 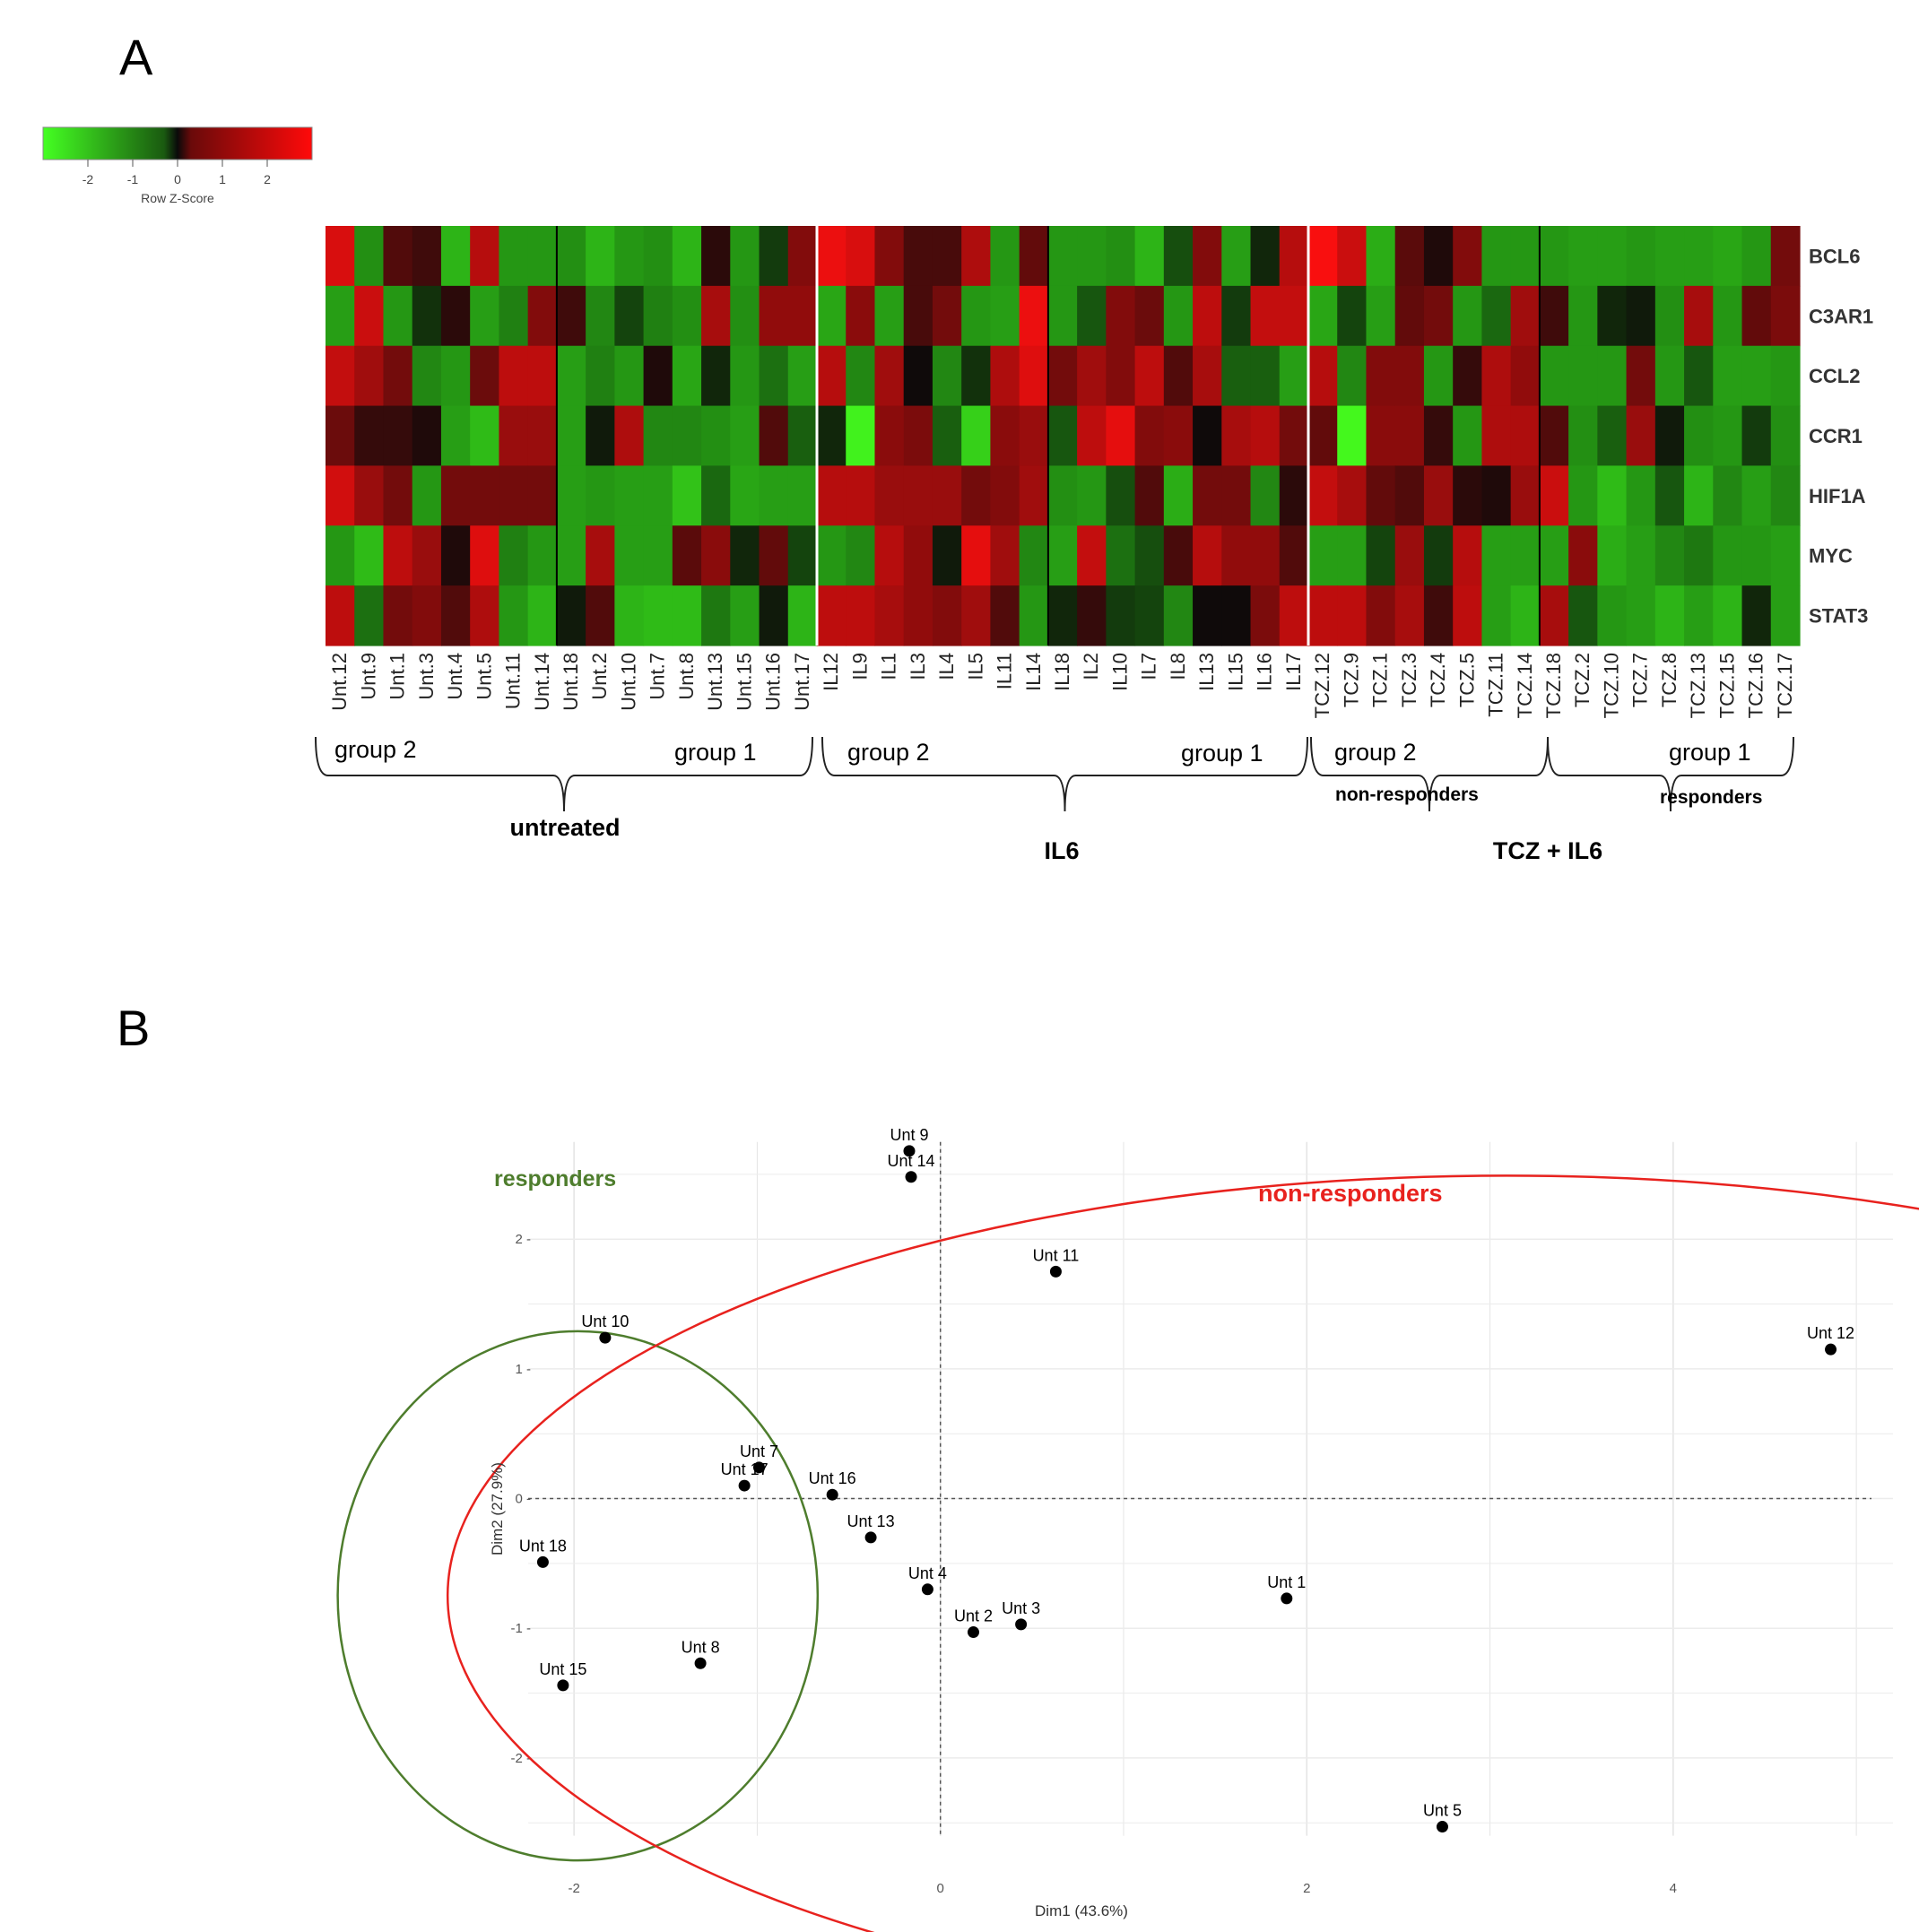 I want to click on pca-ytick-label: -1 -, so click(x=521, y=1628).